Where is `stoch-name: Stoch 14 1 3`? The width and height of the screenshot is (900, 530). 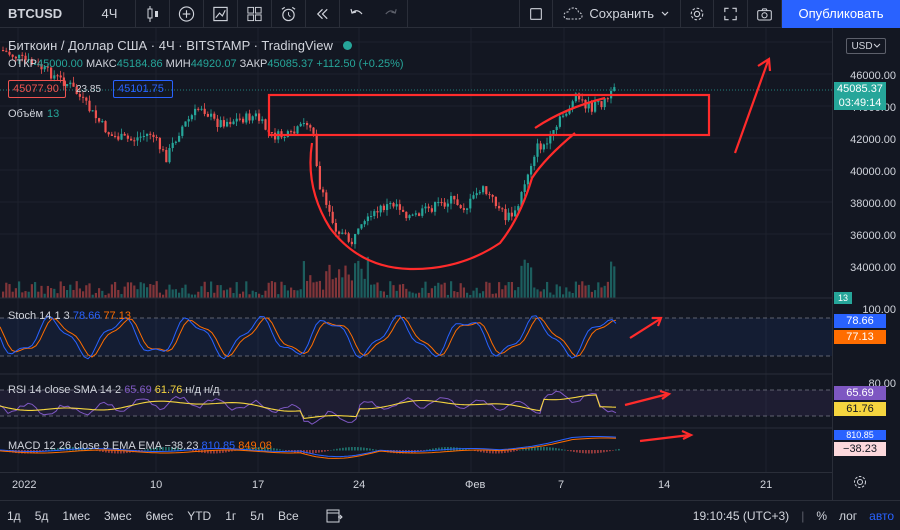 stoch-name: Stoch 14 1 3 is located at coordinates (39, 316).